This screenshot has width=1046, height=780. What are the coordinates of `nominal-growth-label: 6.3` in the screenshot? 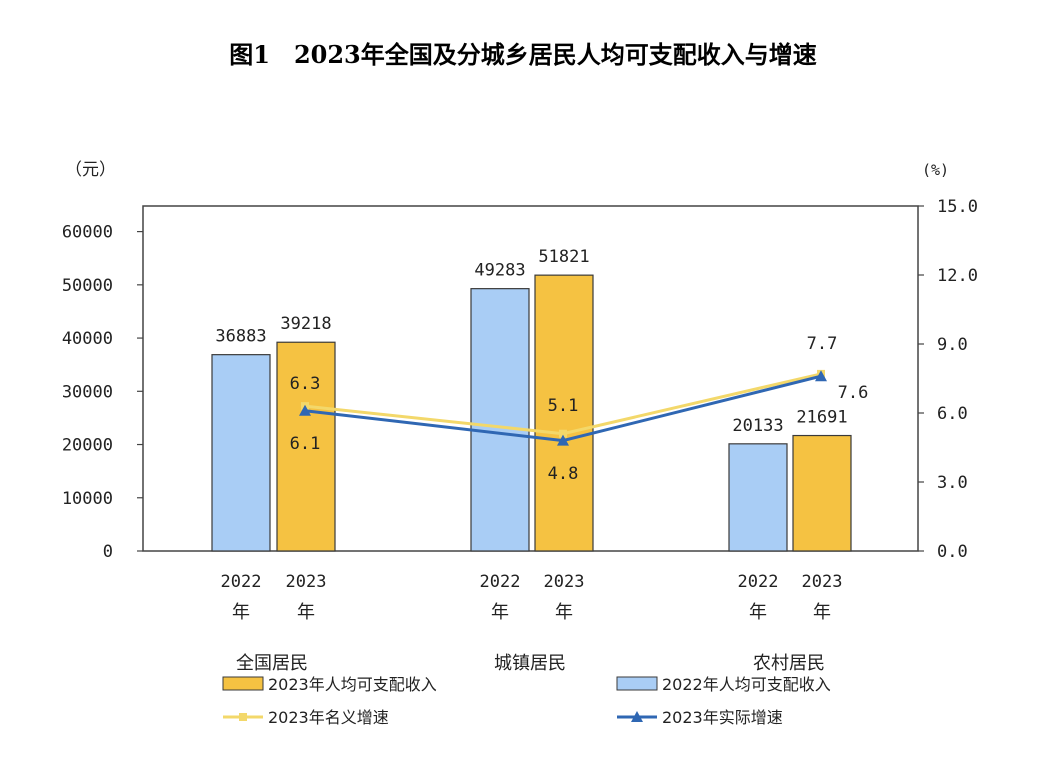 It's located at (305, 384).